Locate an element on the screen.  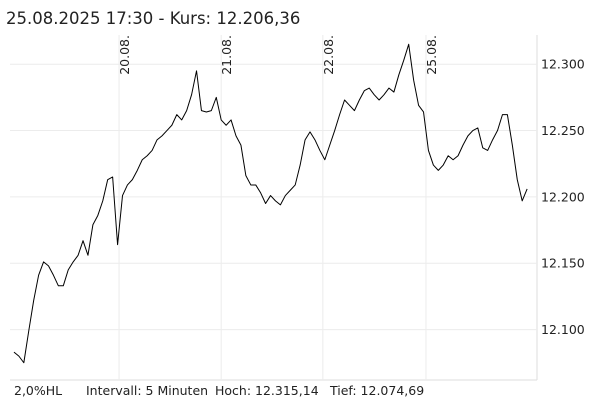
x-tick-label: 21.08. is located at coordinates (226, 55).